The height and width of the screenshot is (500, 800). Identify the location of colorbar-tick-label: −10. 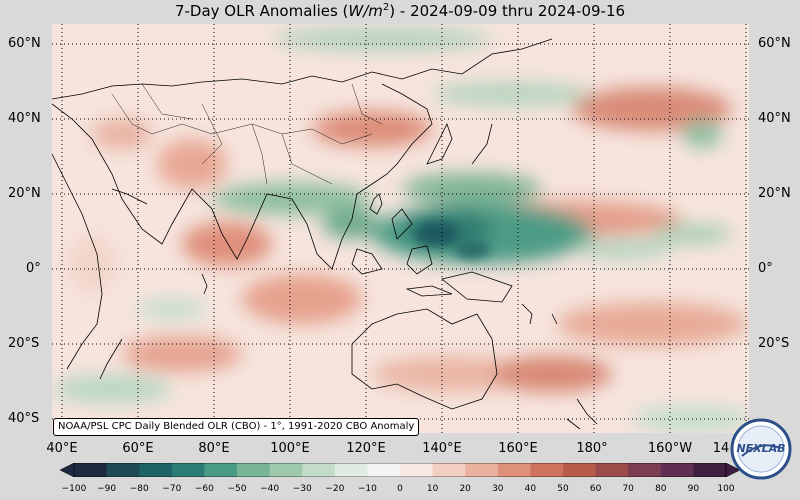
(367, 489).